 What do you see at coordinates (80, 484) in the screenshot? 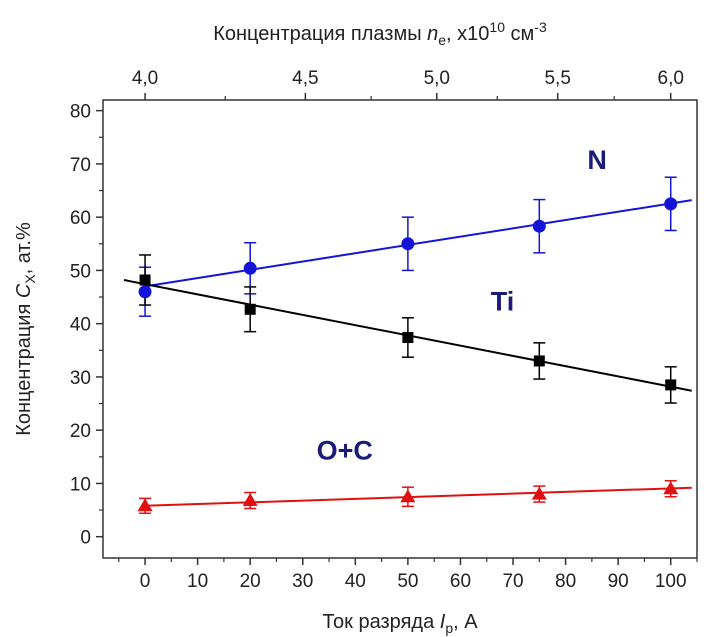
I see `y-tick-label: 10` at bounding box center [80, 484].